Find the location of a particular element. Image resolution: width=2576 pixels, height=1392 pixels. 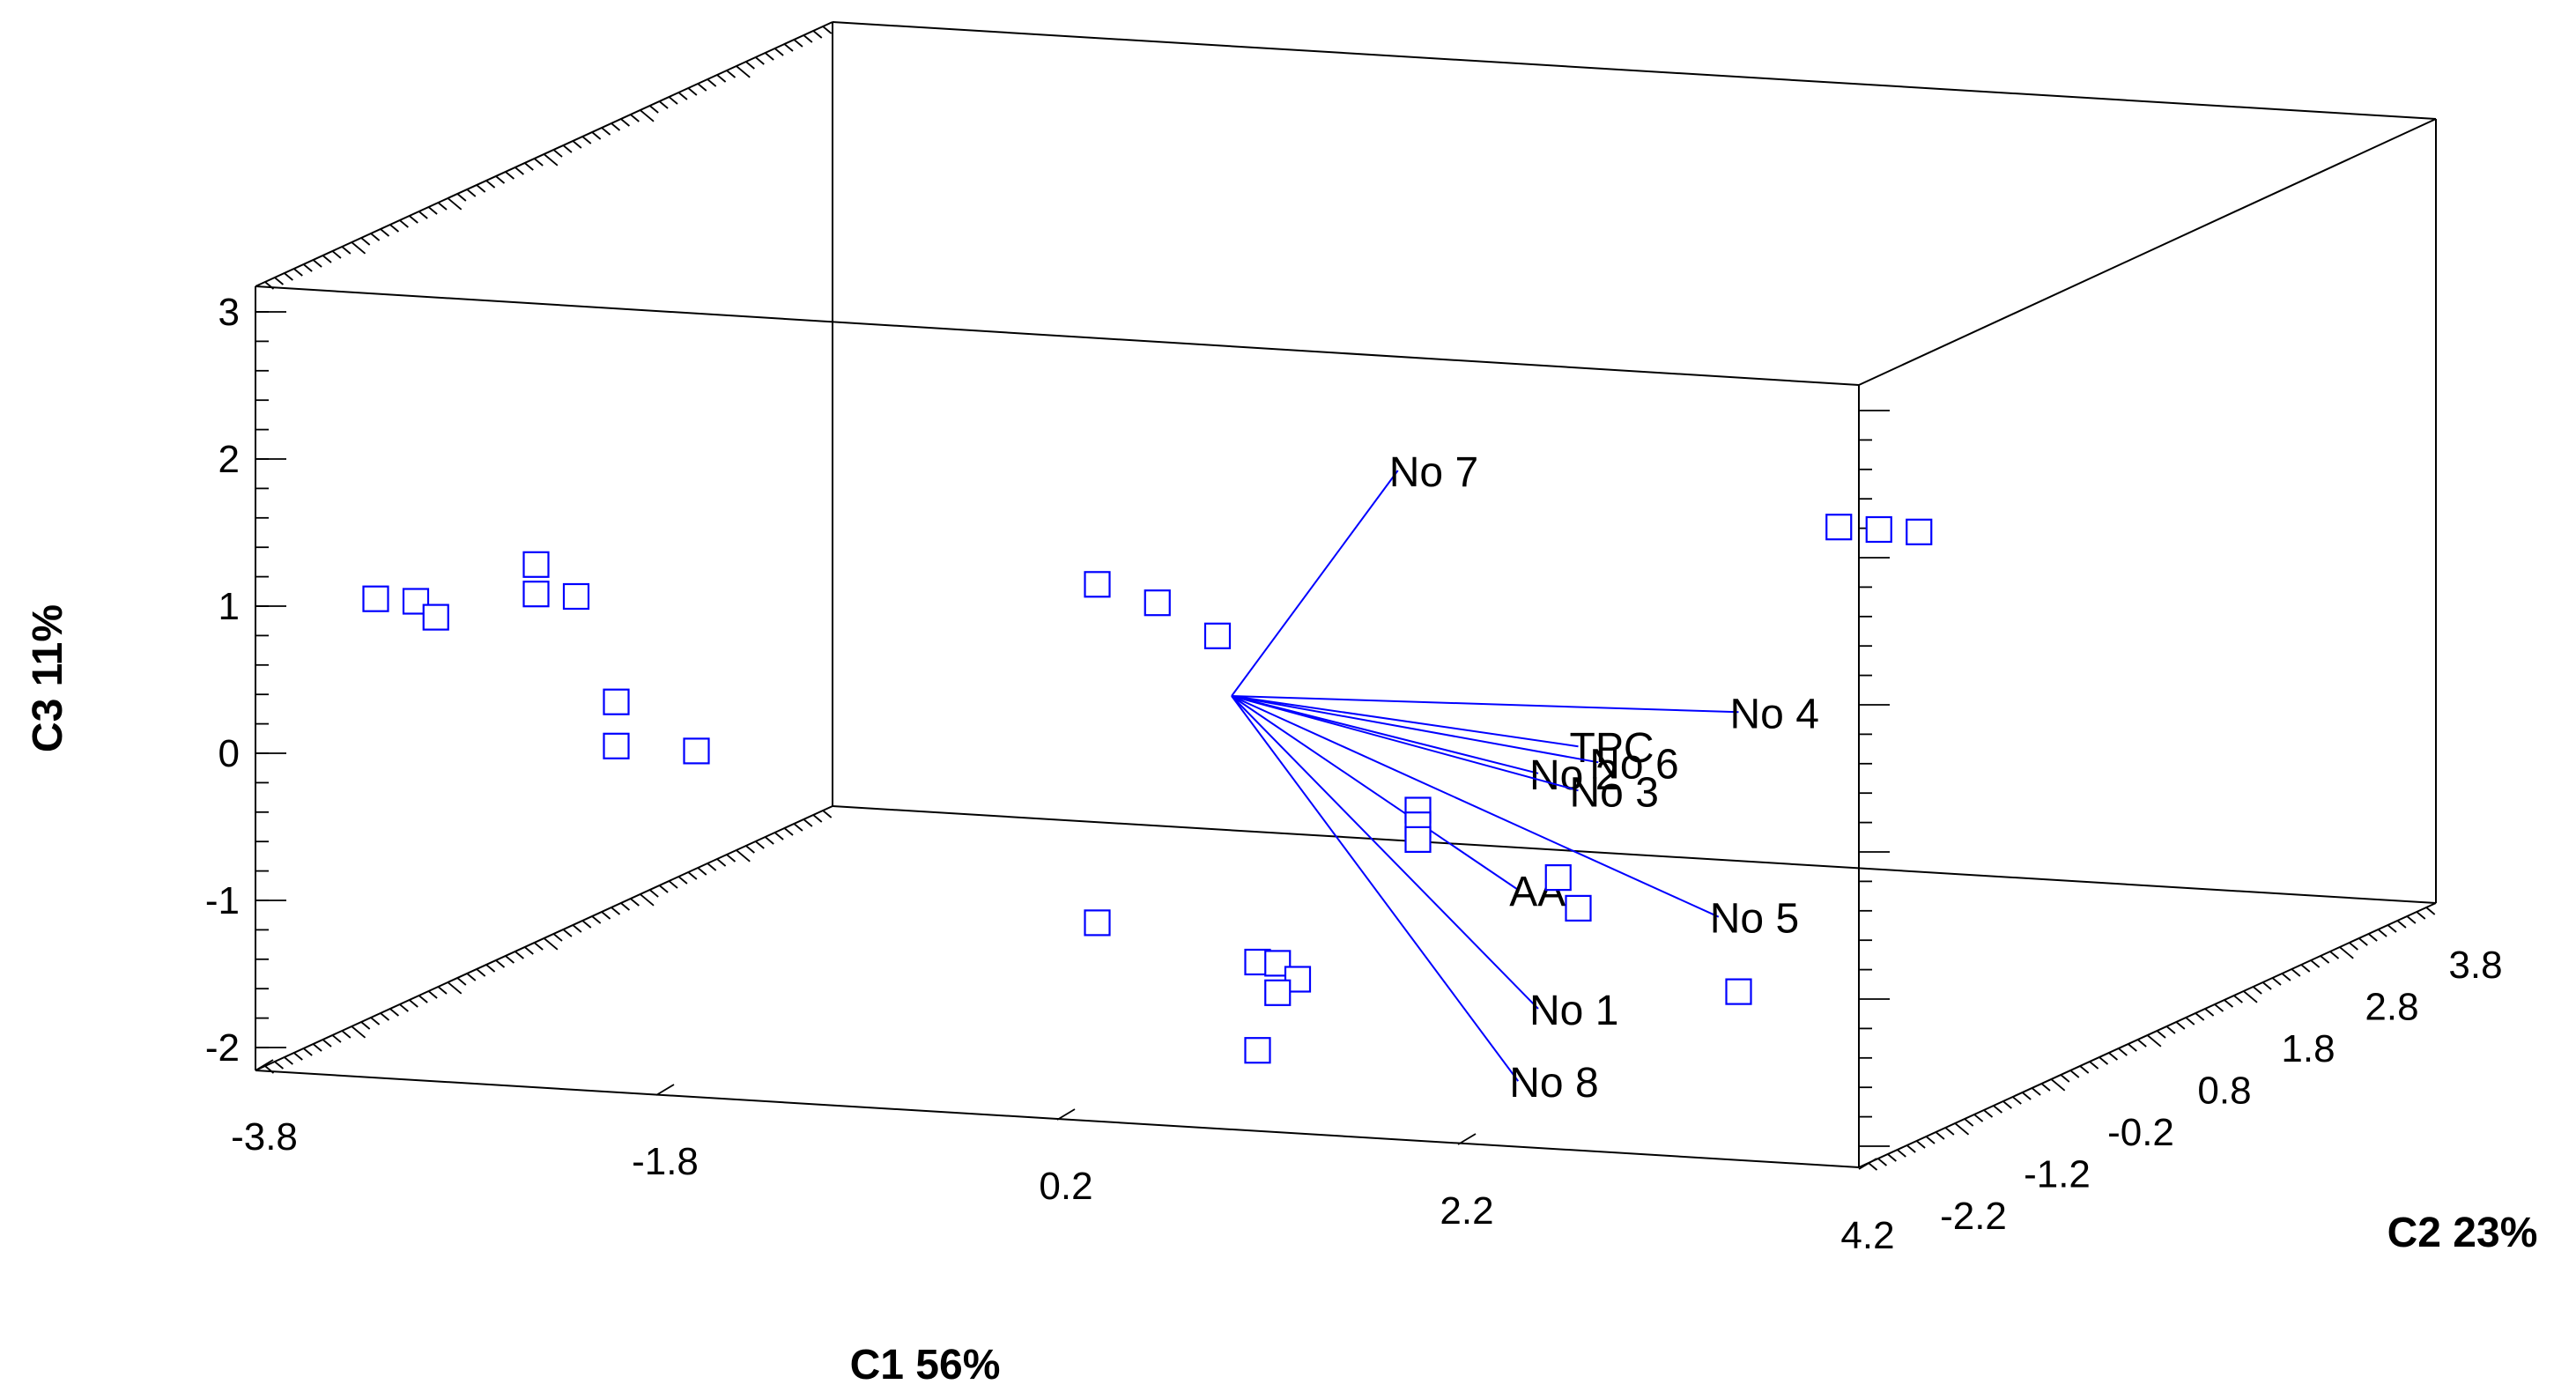

loading-vector-label: No 4 is located at coordinates (1775, 714).